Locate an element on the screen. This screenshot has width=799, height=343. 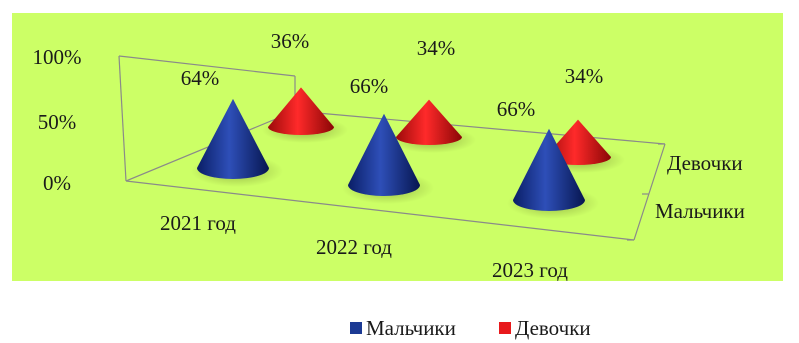
legend-swatch-boys is located at coordinates (356, 328).